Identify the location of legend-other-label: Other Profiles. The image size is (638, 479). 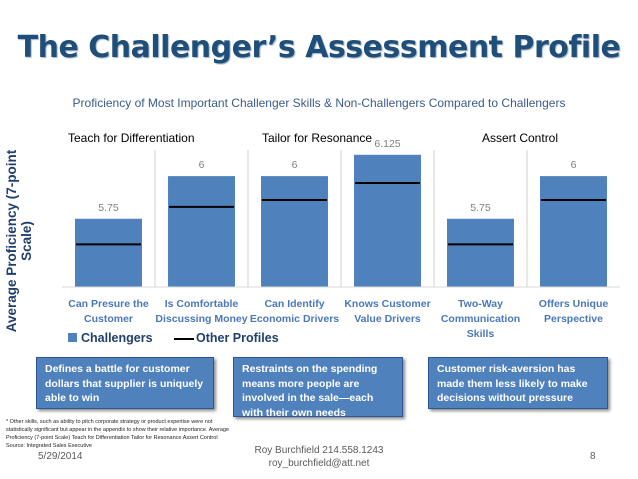
(237, 338).